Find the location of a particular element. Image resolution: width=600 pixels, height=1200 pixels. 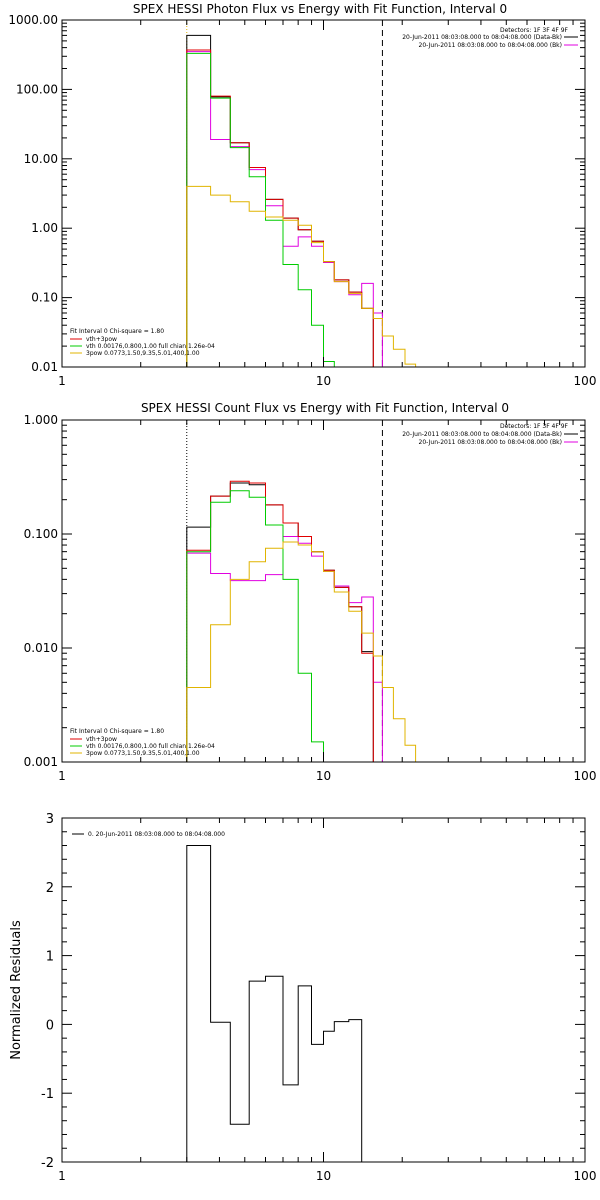

y-tick-label: 1.00 is located at coordinates (44, 228).